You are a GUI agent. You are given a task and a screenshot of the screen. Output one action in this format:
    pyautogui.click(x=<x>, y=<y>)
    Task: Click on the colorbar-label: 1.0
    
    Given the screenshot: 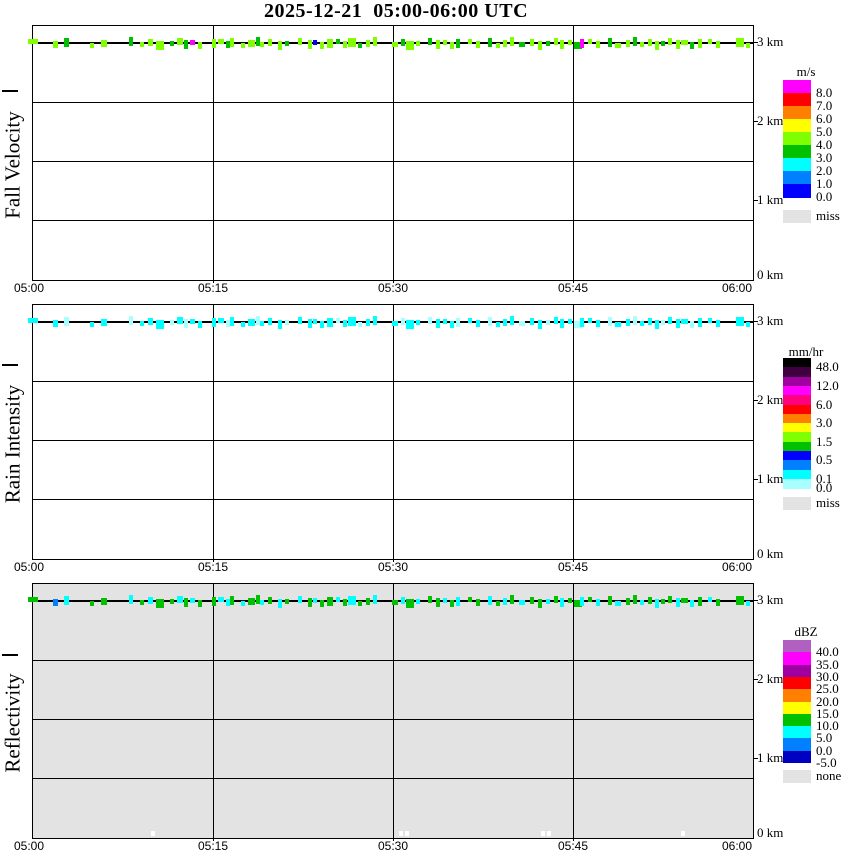 What is the action you would take?
    pyautogui.click(x=824, y=183)
    